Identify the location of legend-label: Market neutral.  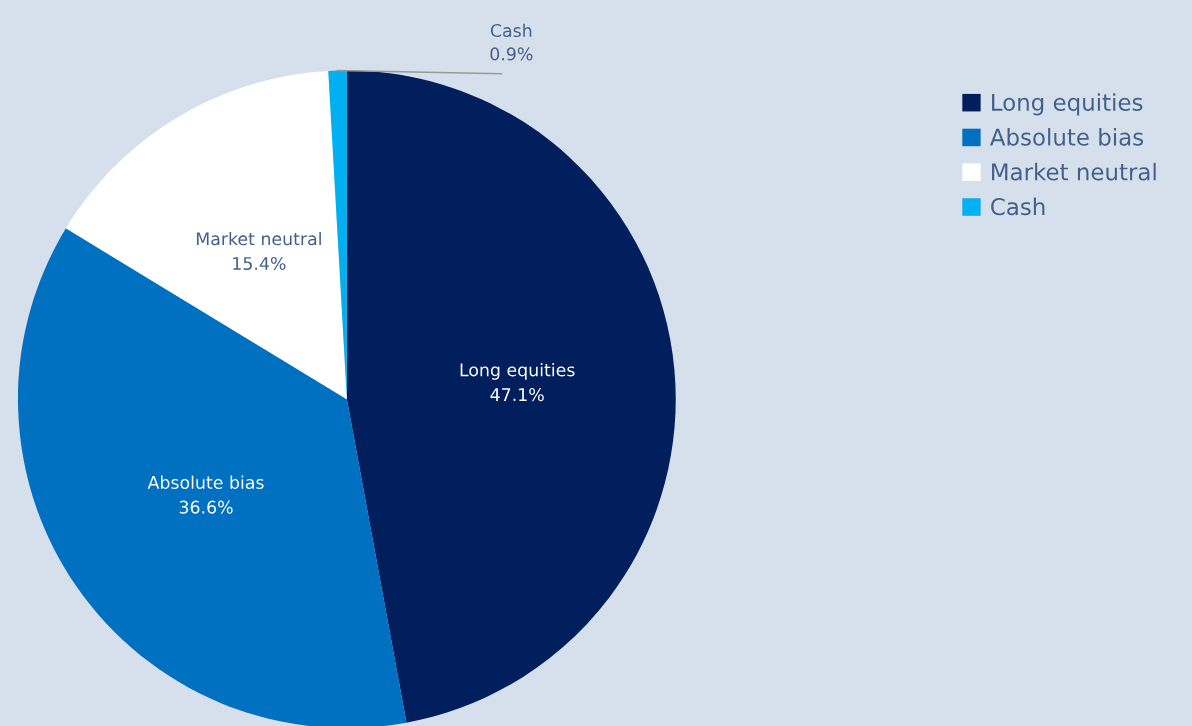
(1074, 171).